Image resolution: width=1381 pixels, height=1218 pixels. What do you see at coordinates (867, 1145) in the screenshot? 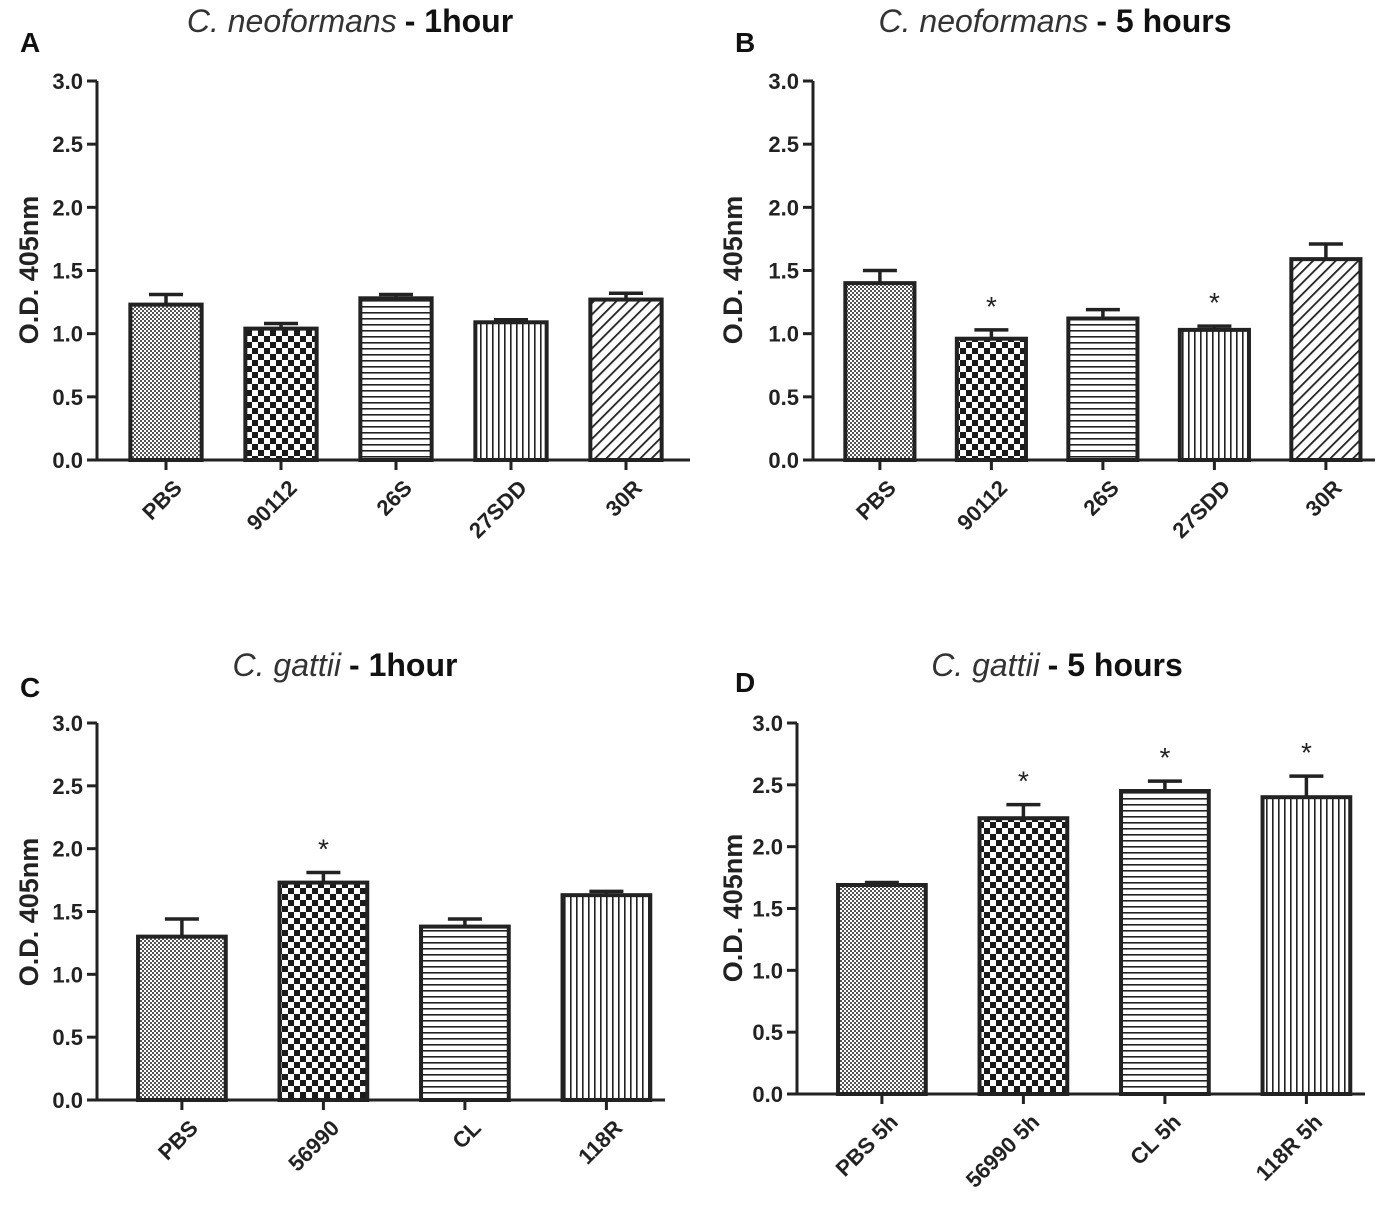
I see `x-category-label: PBS 5h` at bounding box center [867, 1145].